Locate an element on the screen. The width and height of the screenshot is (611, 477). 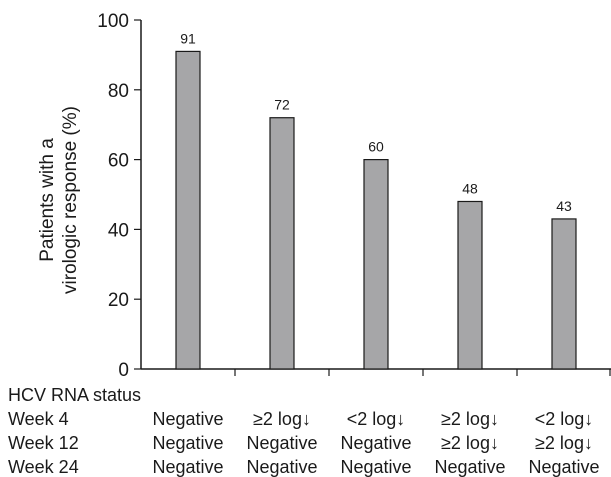
y-tick-label: 0 is located at coordinates (123, 370).